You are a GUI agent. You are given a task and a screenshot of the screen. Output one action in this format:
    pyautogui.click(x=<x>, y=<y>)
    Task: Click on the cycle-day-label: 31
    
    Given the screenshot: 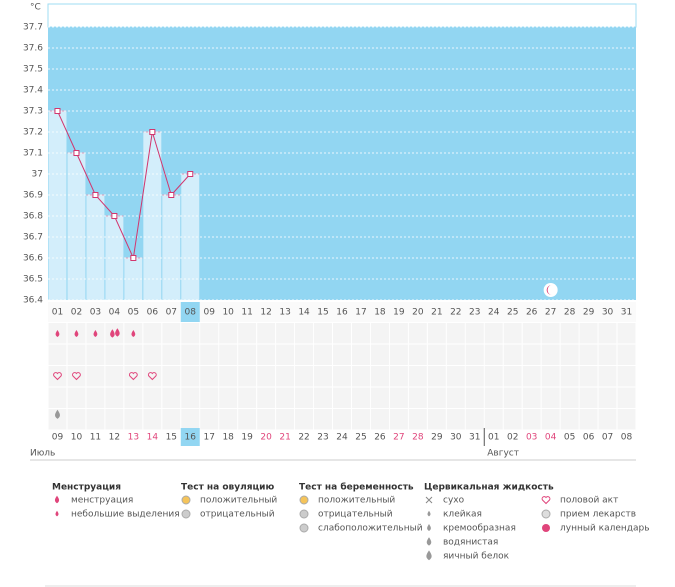 What is the action you would take?
    pyautogui.click(x=626, y=313)
    